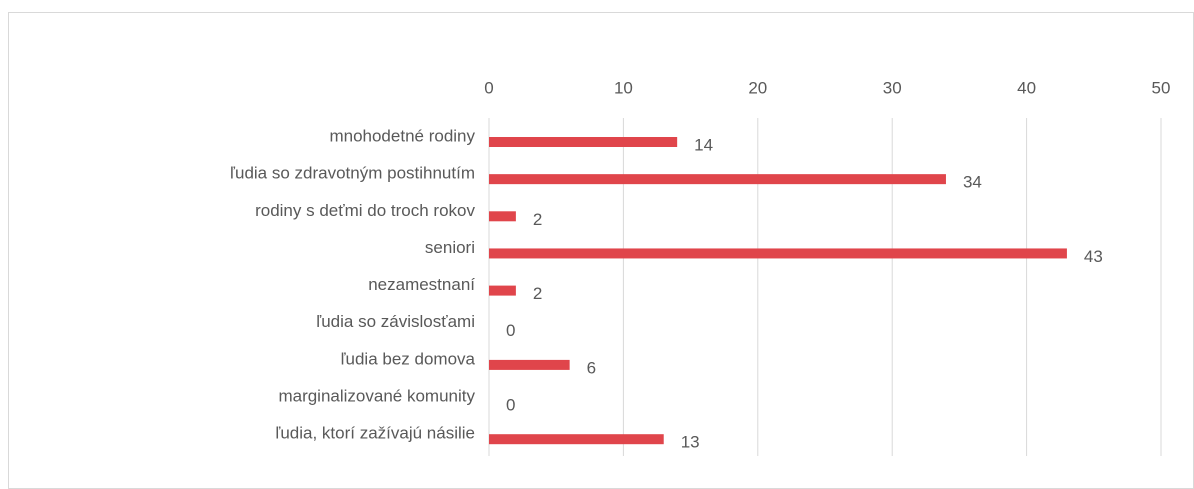  I want to click on y-tick-label: mnohodetné rodiny, so click(402, 135).